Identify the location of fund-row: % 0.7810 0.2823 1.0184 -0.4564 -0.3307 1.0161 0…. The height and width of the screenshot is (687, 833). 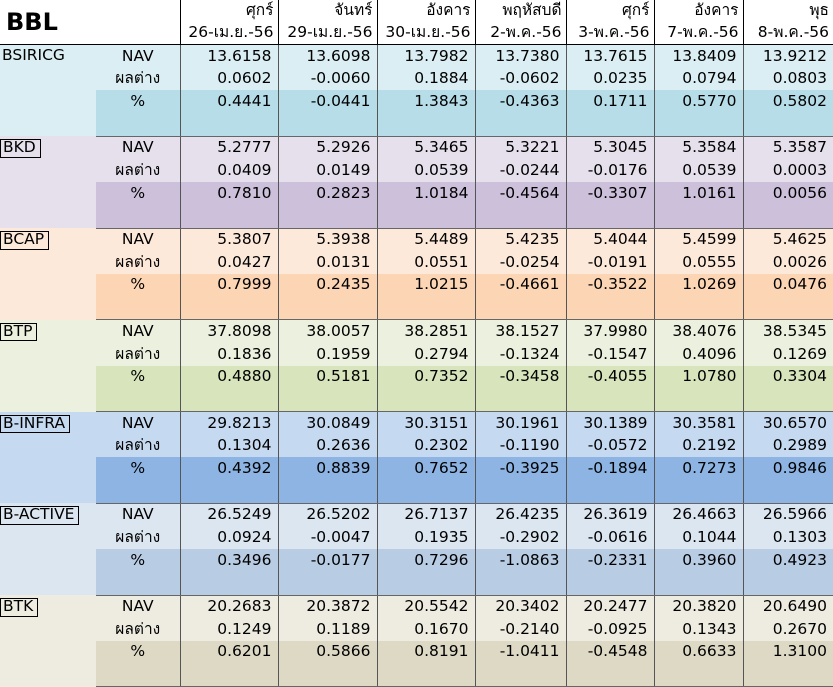
(416, 193).